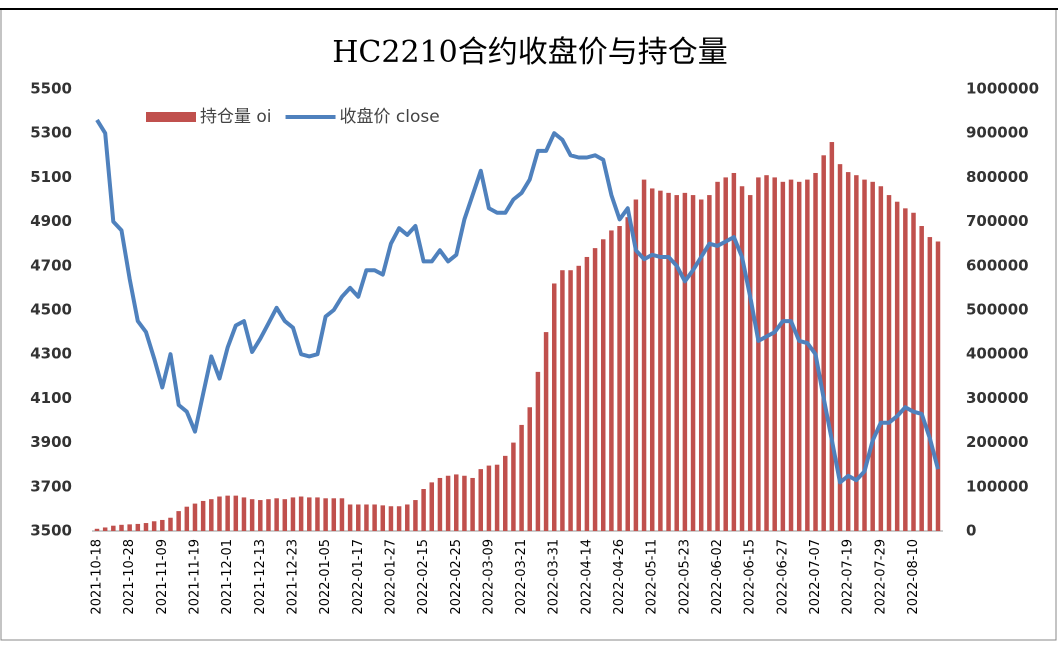  I want to click on x-tick-label: 2022-07-07, so click(815, 577).